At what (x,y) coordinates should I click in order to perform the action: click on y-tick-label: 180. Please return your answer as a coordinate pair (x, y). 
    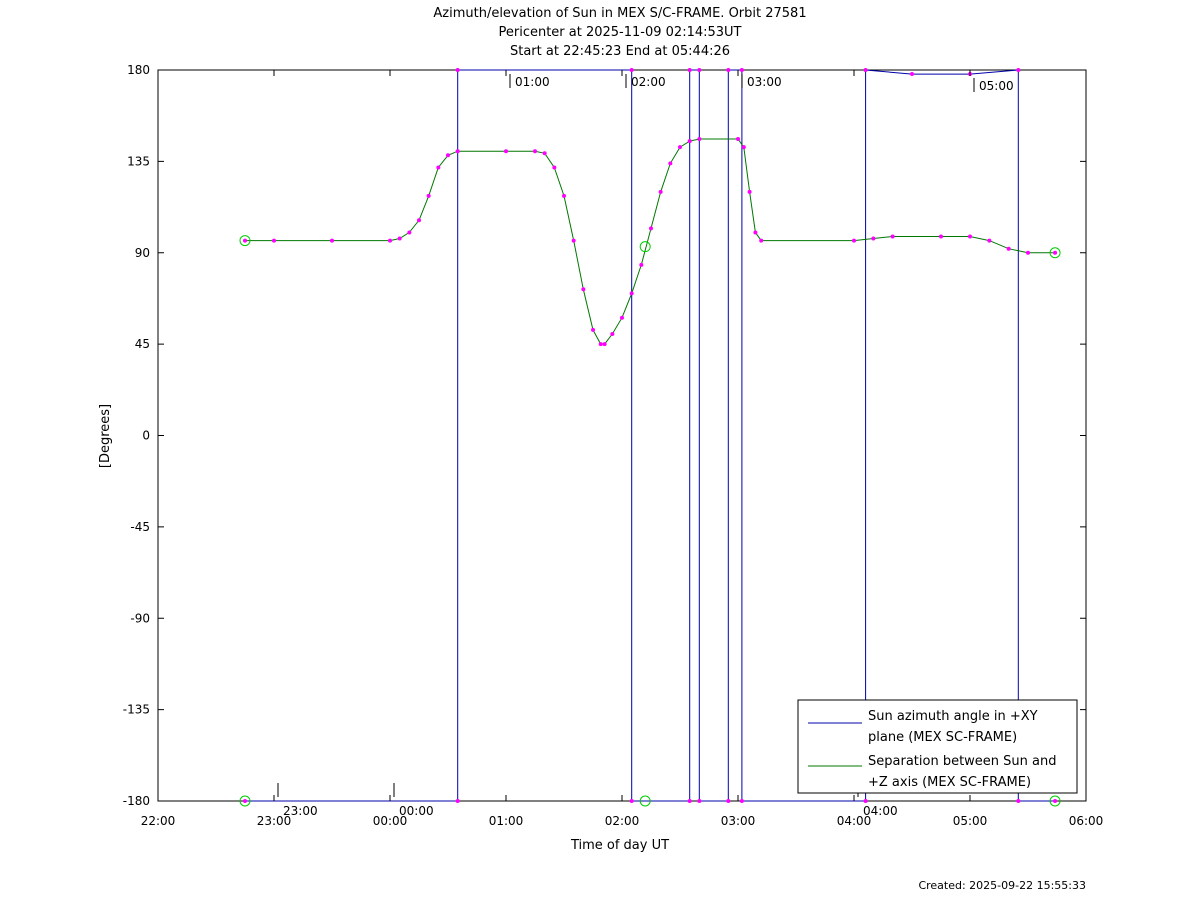
    Looking at the image, I should click on (138, 70).